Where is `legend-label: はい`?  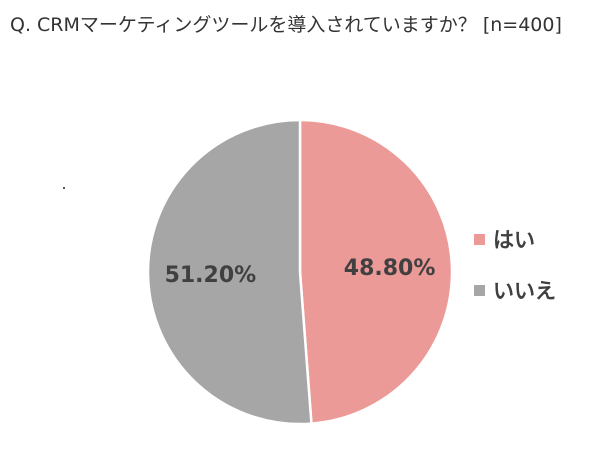
legend-label: はい is located at coordinates (514, 240).